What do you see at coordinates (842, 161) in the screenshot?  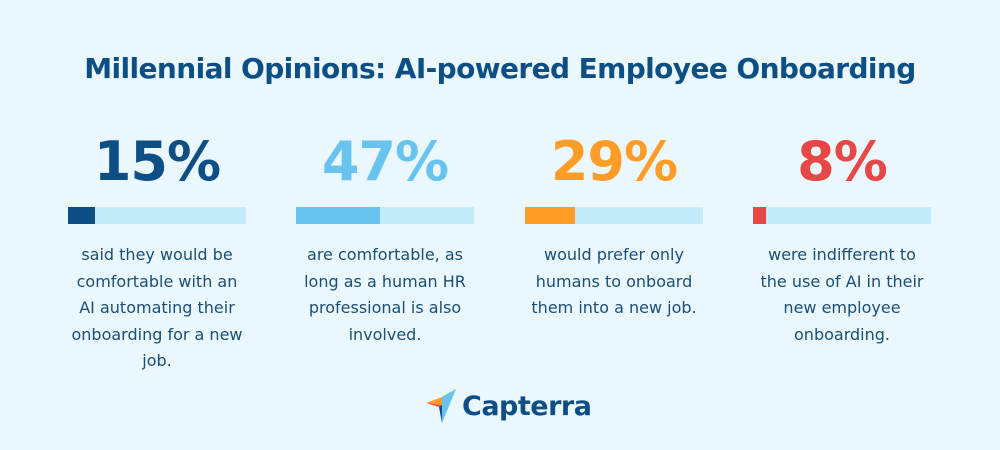 I see `stat-percent: 8%` at bounding box center [842, 161].